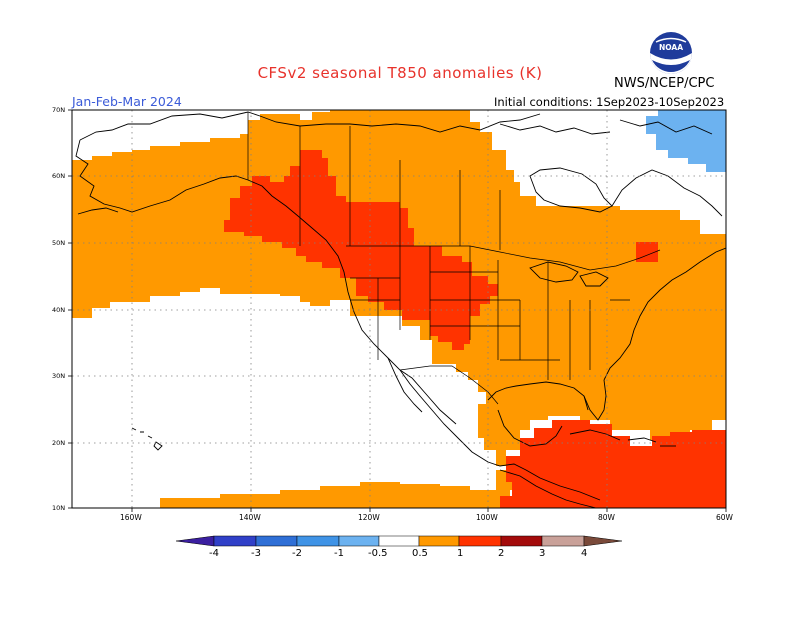 Image resolution: width=800 pixels, height=618 pixels. What do you see at coordinates (339, 553) in the screenshot?
I see `colorbar-tick-label: -1` at bounding box center [339, 553].